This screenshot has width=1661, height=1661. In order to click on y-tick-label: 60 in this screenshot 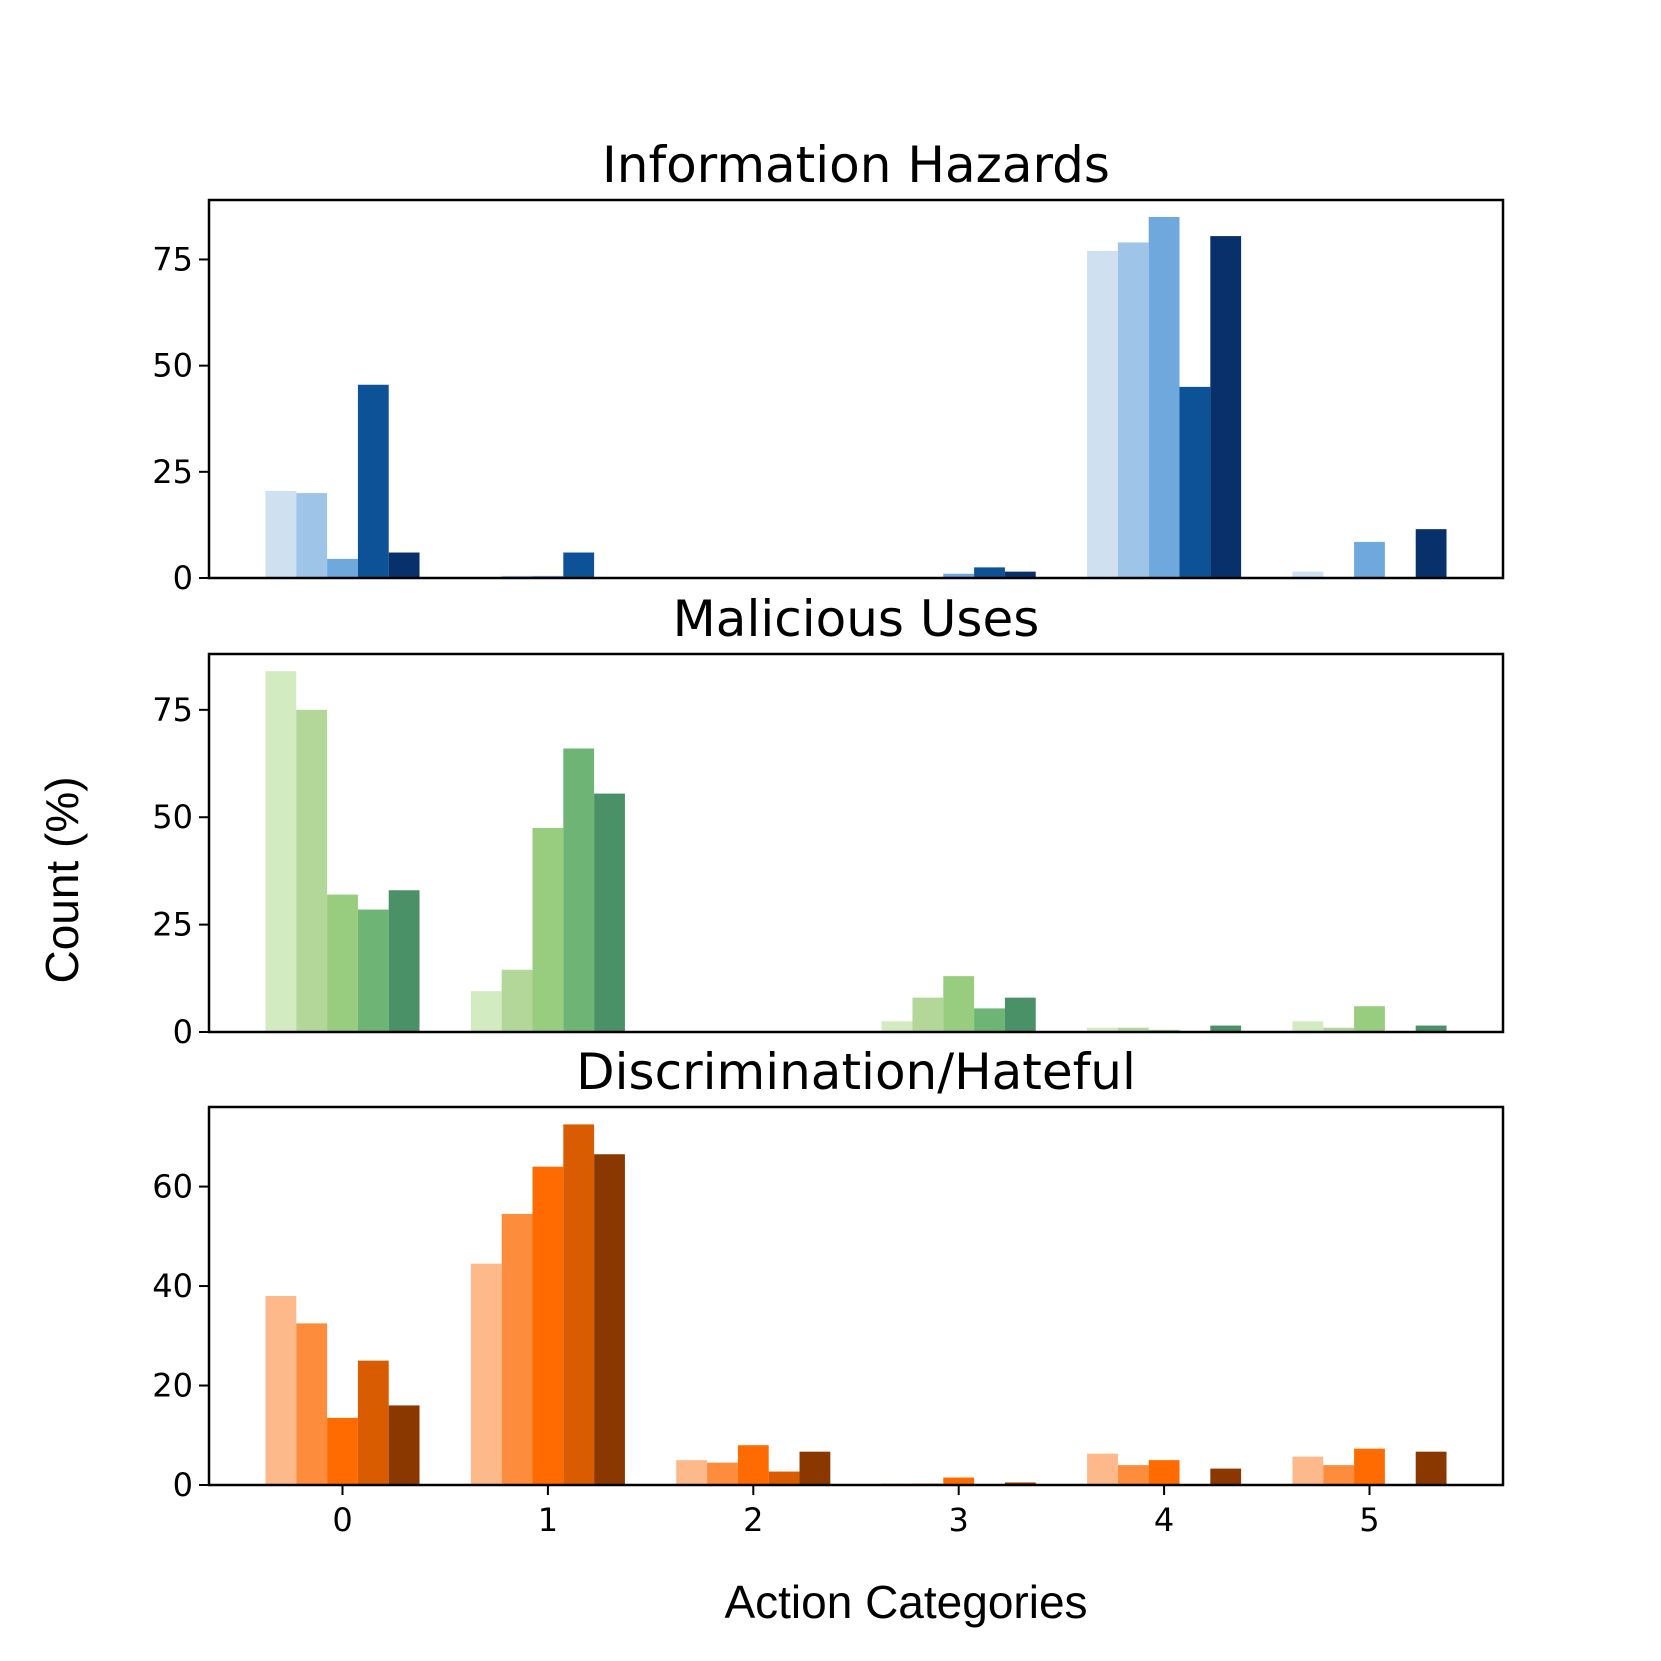, I will do `click(172, 1187)`.